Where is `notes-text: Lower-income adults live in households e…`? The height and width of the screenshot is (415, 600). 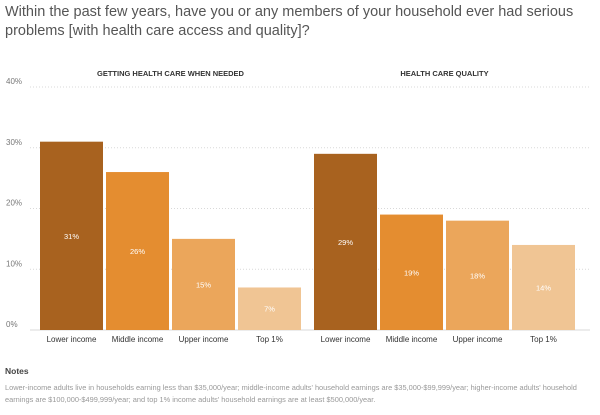 notes-text: Lower-income adults live in households e… is located at coordinates (291, 393).